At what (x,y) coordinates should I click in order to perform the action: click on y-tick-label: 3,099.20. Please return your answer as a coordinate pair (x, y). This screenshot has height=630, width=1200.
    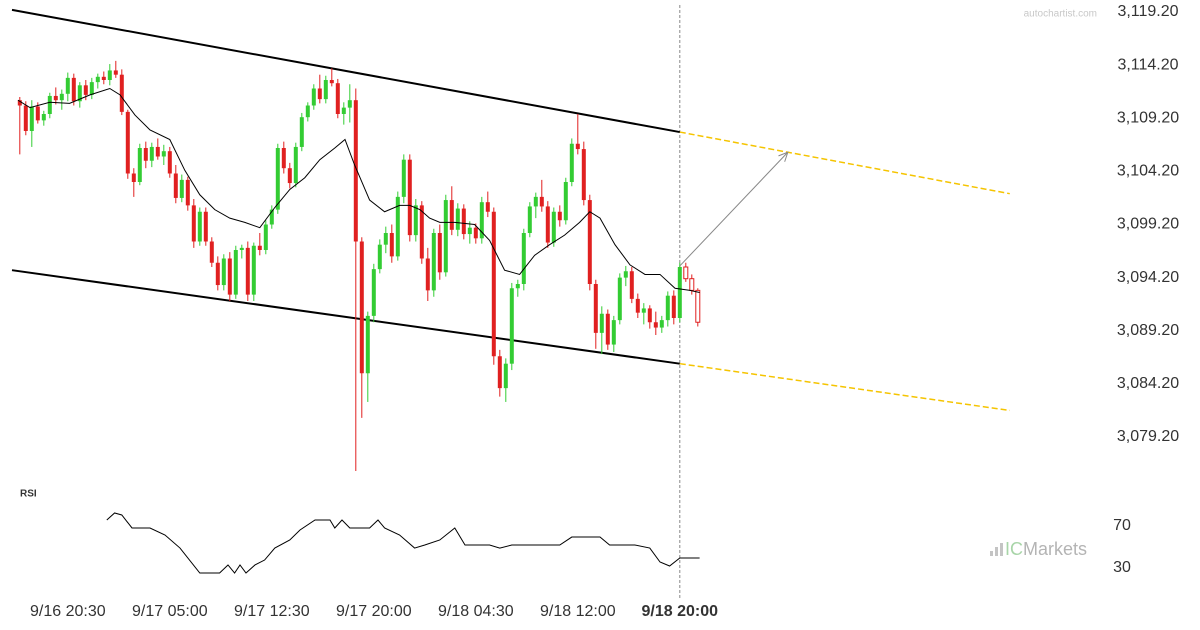
    Looking at the image, I should click on (1148, 224).